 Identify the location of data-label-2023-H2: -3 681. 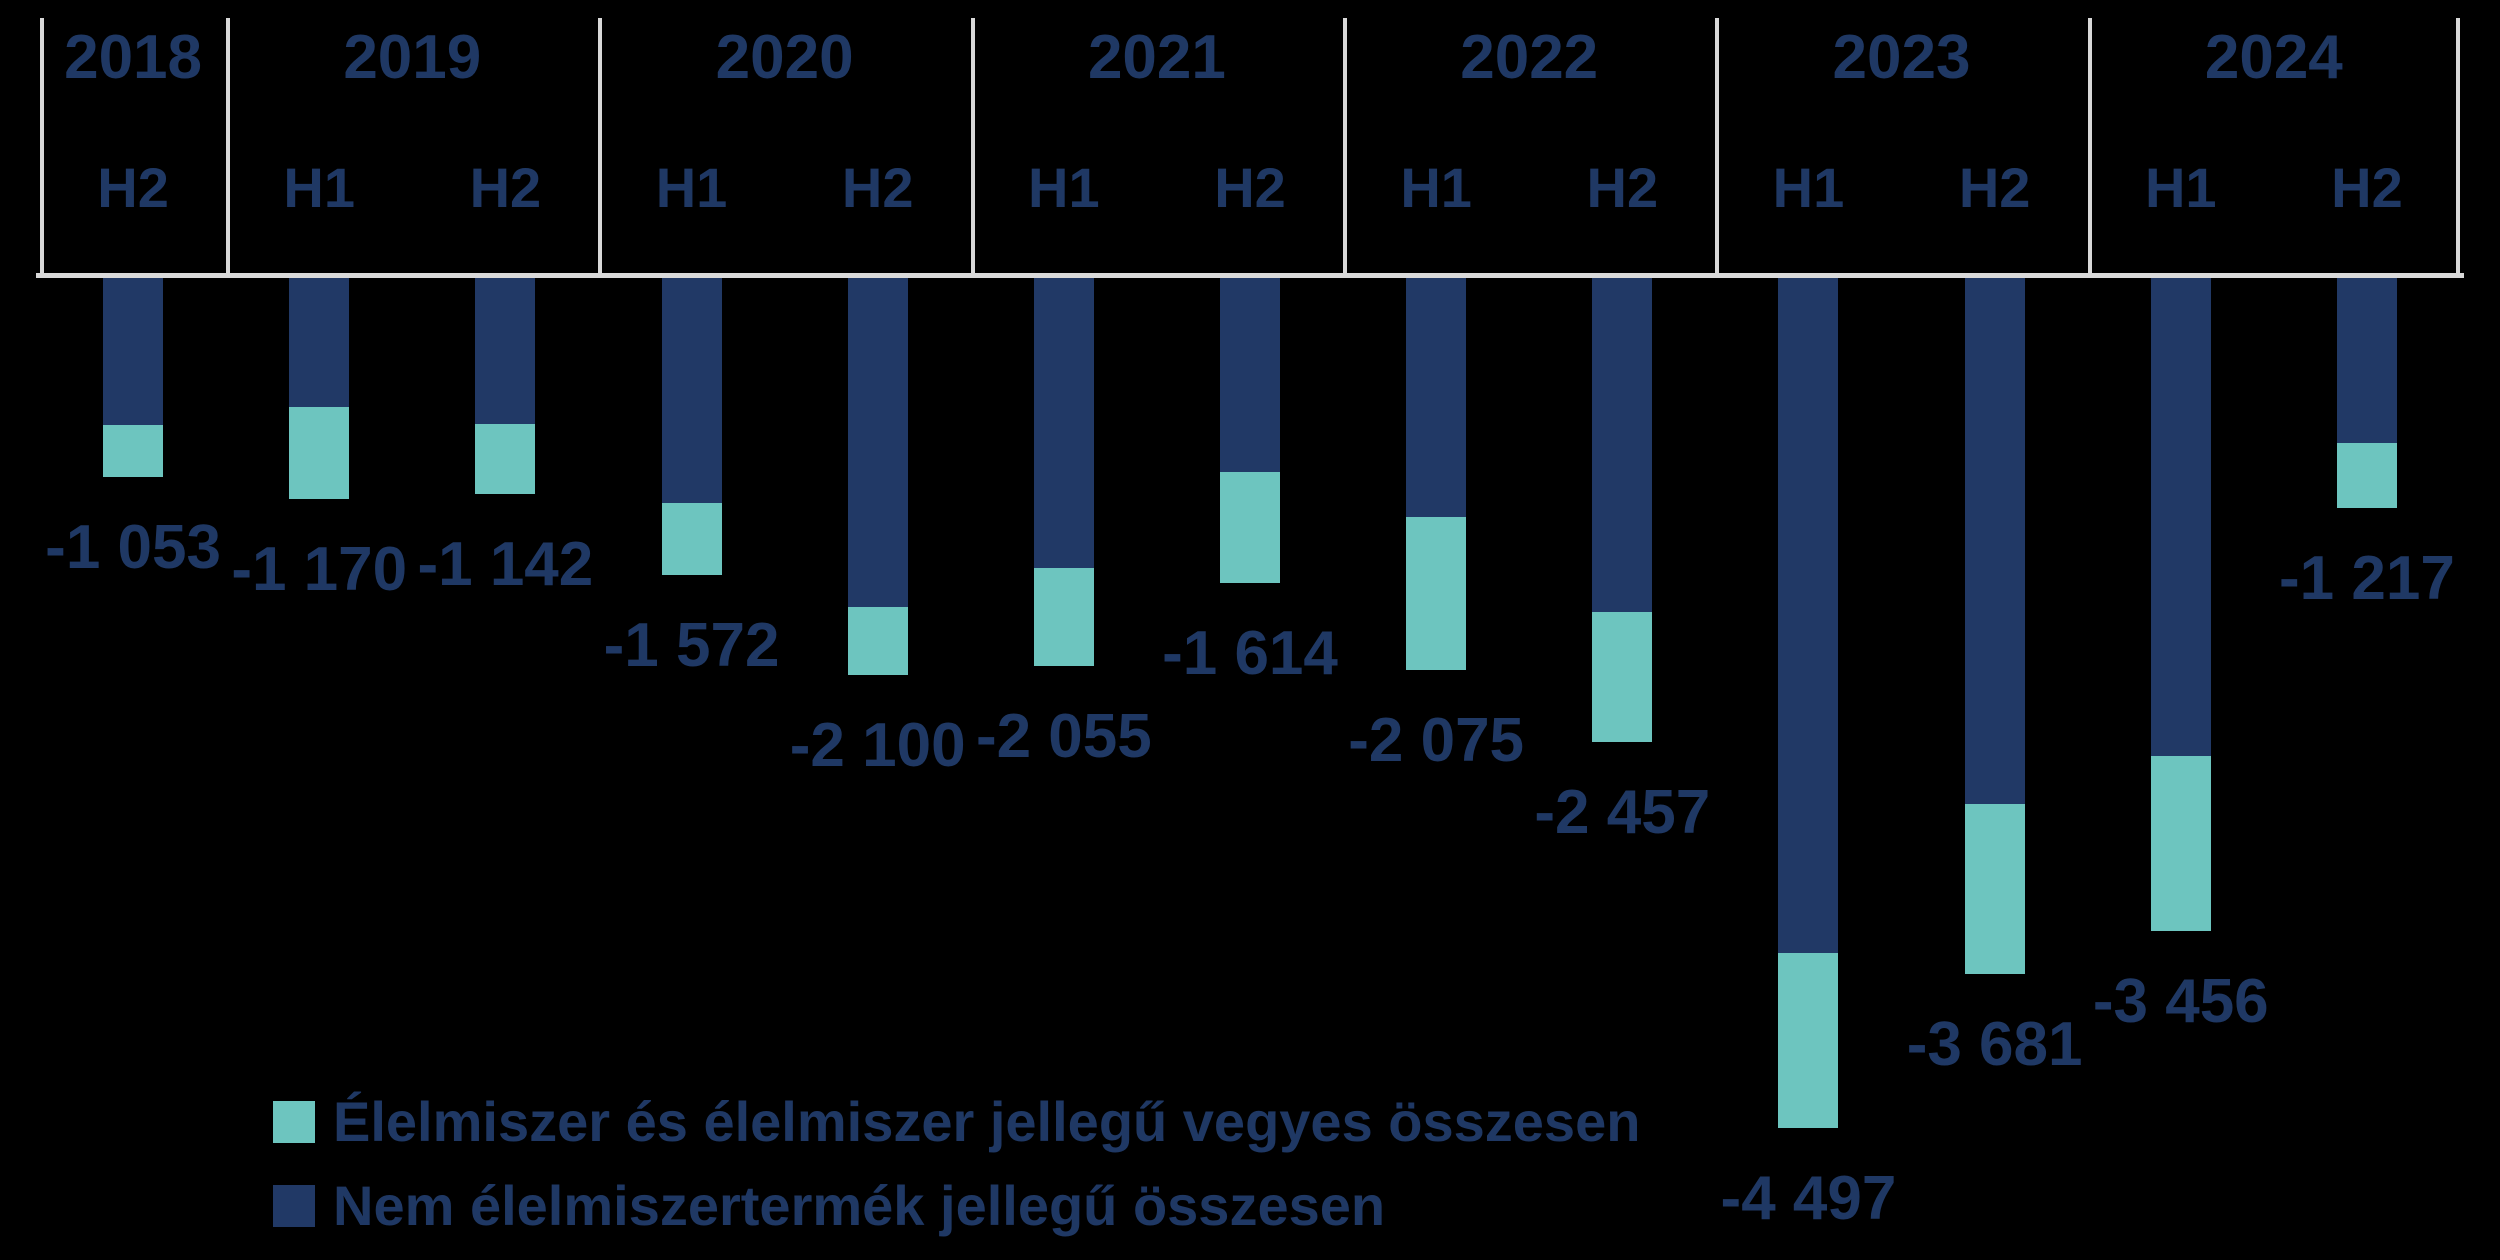
(1994, 1044).